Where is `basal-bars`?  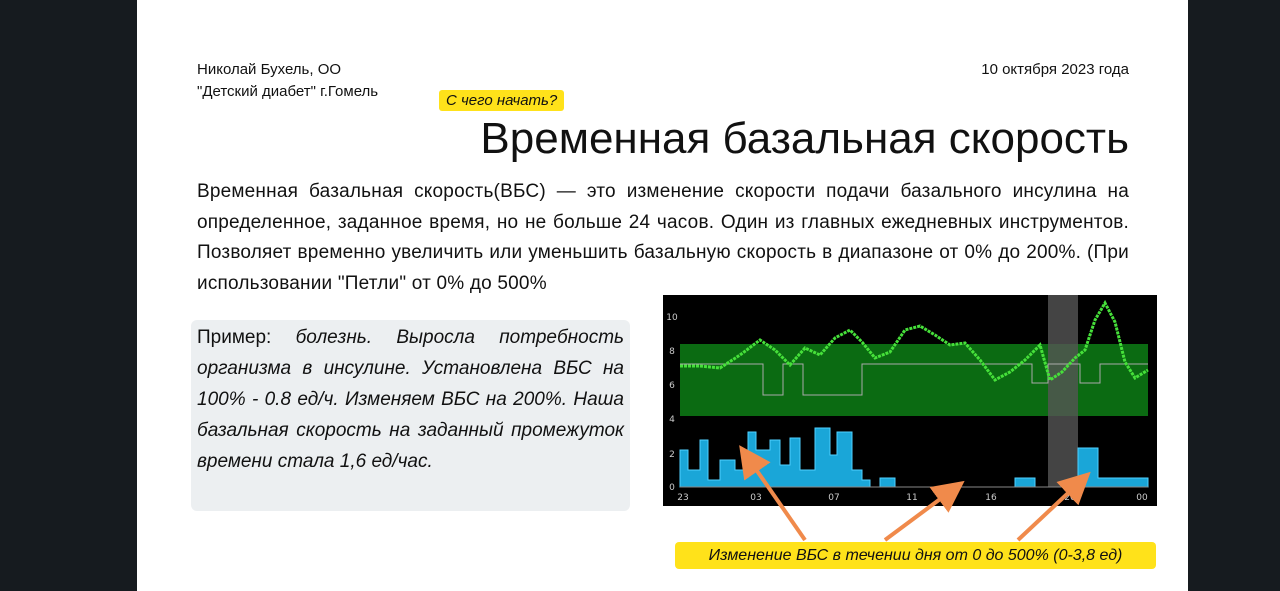
basal-bars is located at coordinates (914, 457).